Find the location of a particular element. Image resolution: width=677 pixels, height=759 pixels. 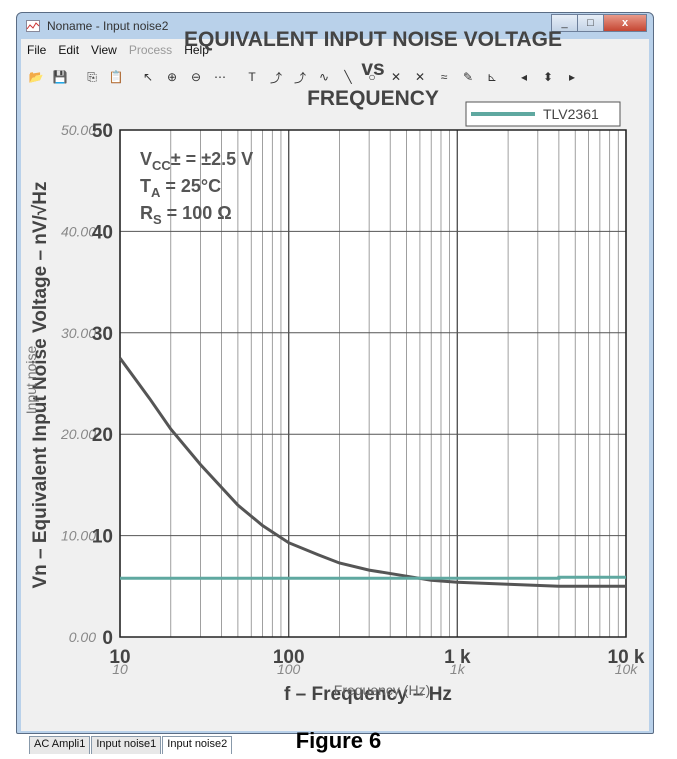

maximize-button: □ is located at coordinates (590, 23).